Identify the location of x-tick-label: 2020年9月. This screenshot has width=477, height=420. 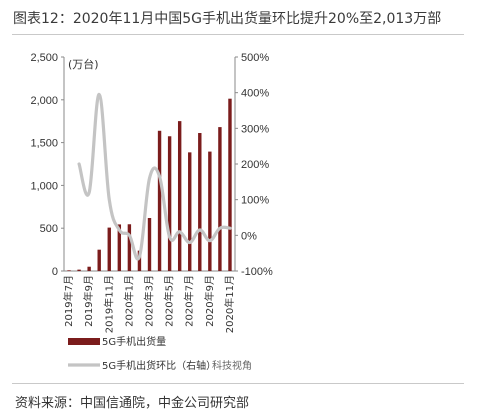
(209, 301).